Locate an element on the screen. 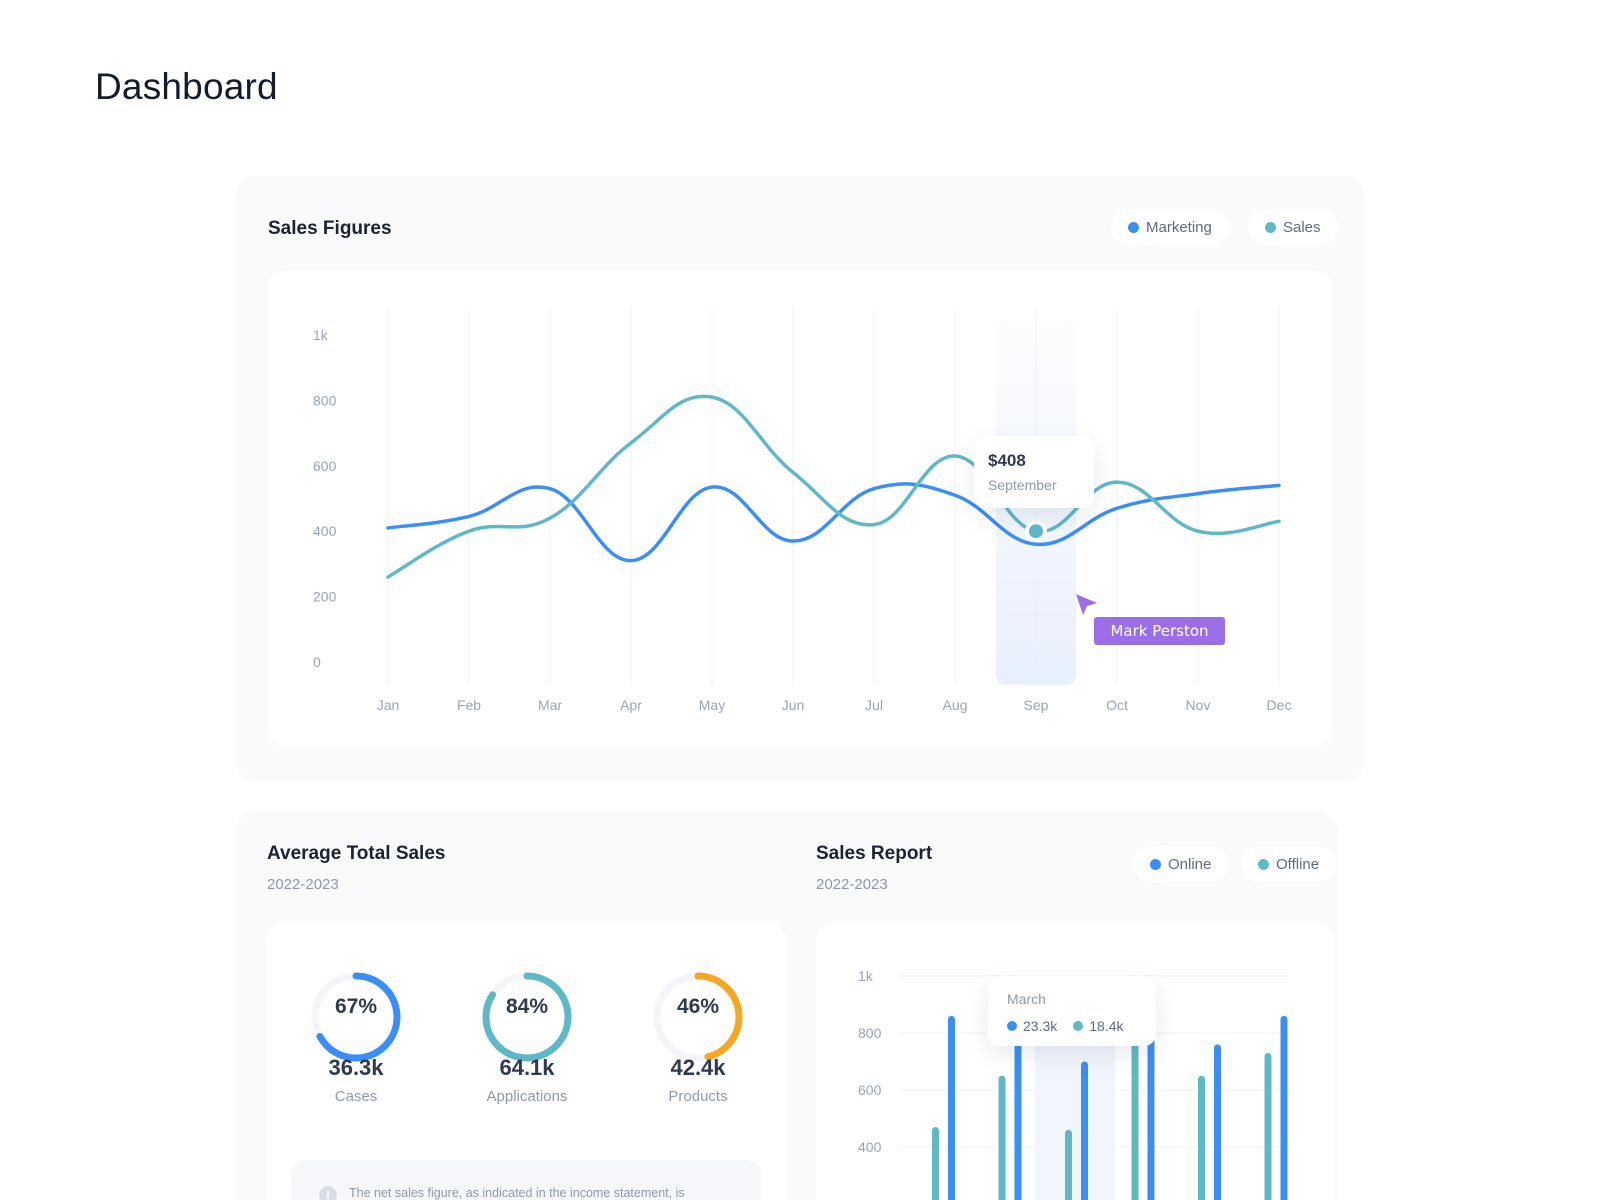 Image resolution: width=1600 pixels, height=1200 pixels. donut-cases-ring is located at coordinates (356, 1017).